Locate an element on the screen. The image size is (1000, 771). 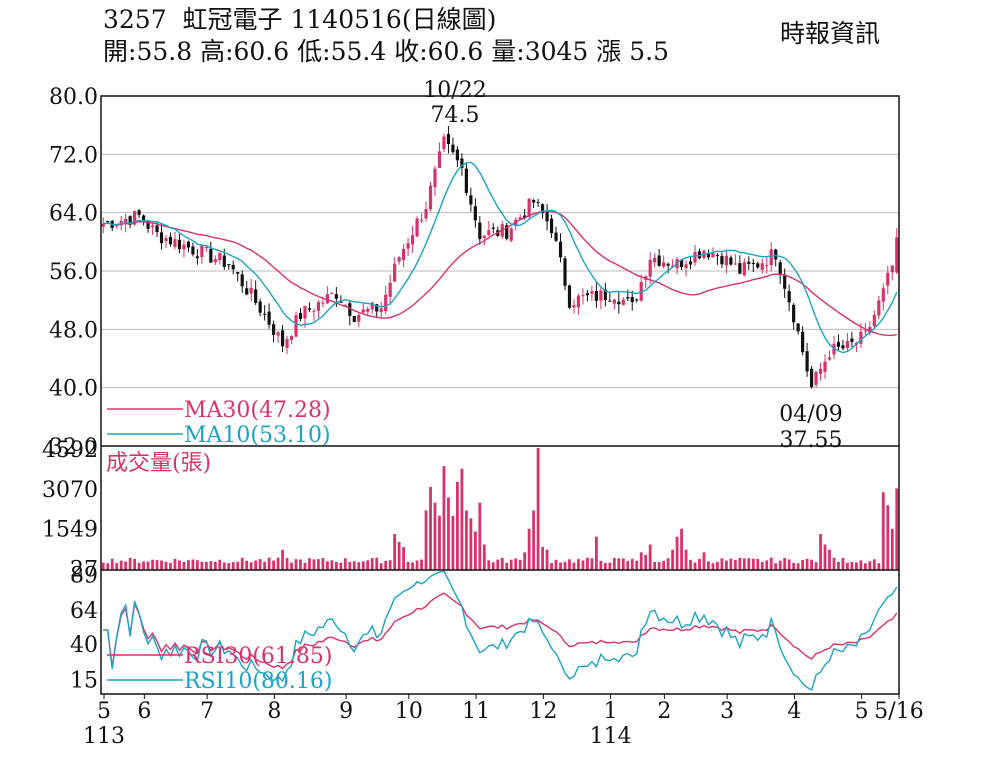
date-code: 1140516(日線圖) is located at coordinates (393, 19).